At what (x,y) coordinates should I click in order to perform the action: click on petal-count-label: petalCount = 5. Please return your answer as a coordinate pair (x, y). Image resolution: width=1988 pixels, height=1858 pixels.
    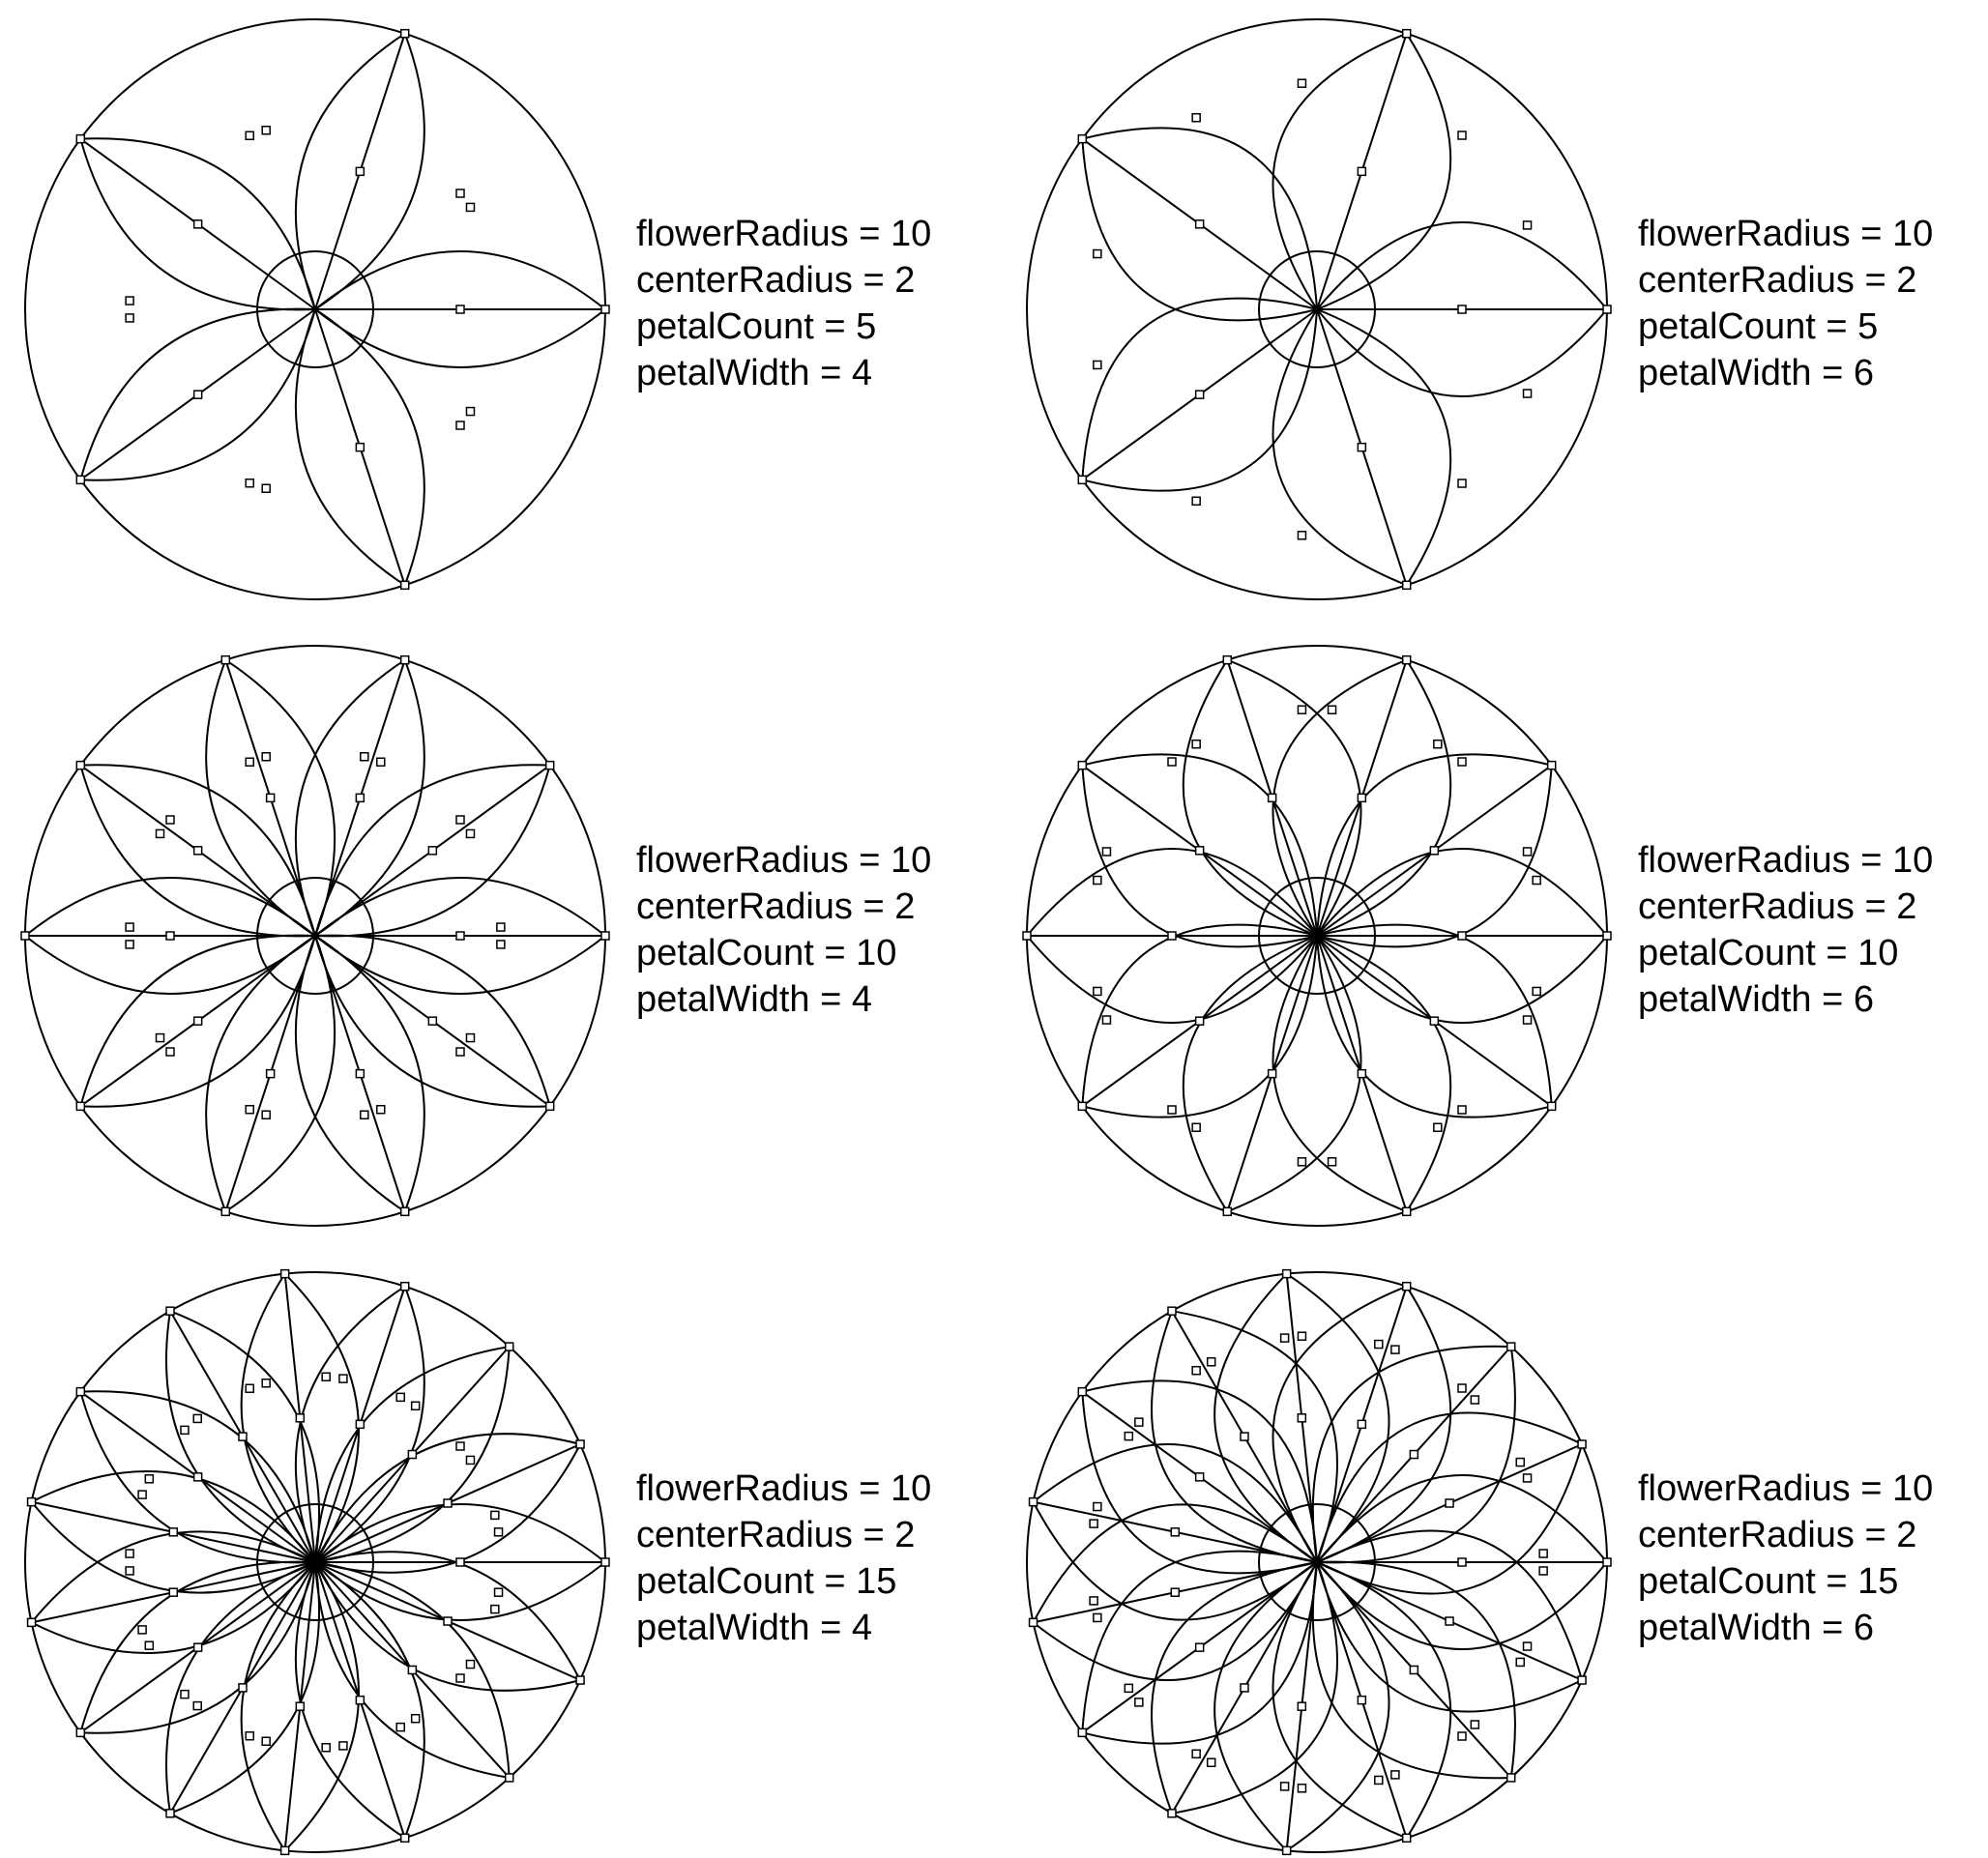
    Looking at the image, I should click on (1758, 326).